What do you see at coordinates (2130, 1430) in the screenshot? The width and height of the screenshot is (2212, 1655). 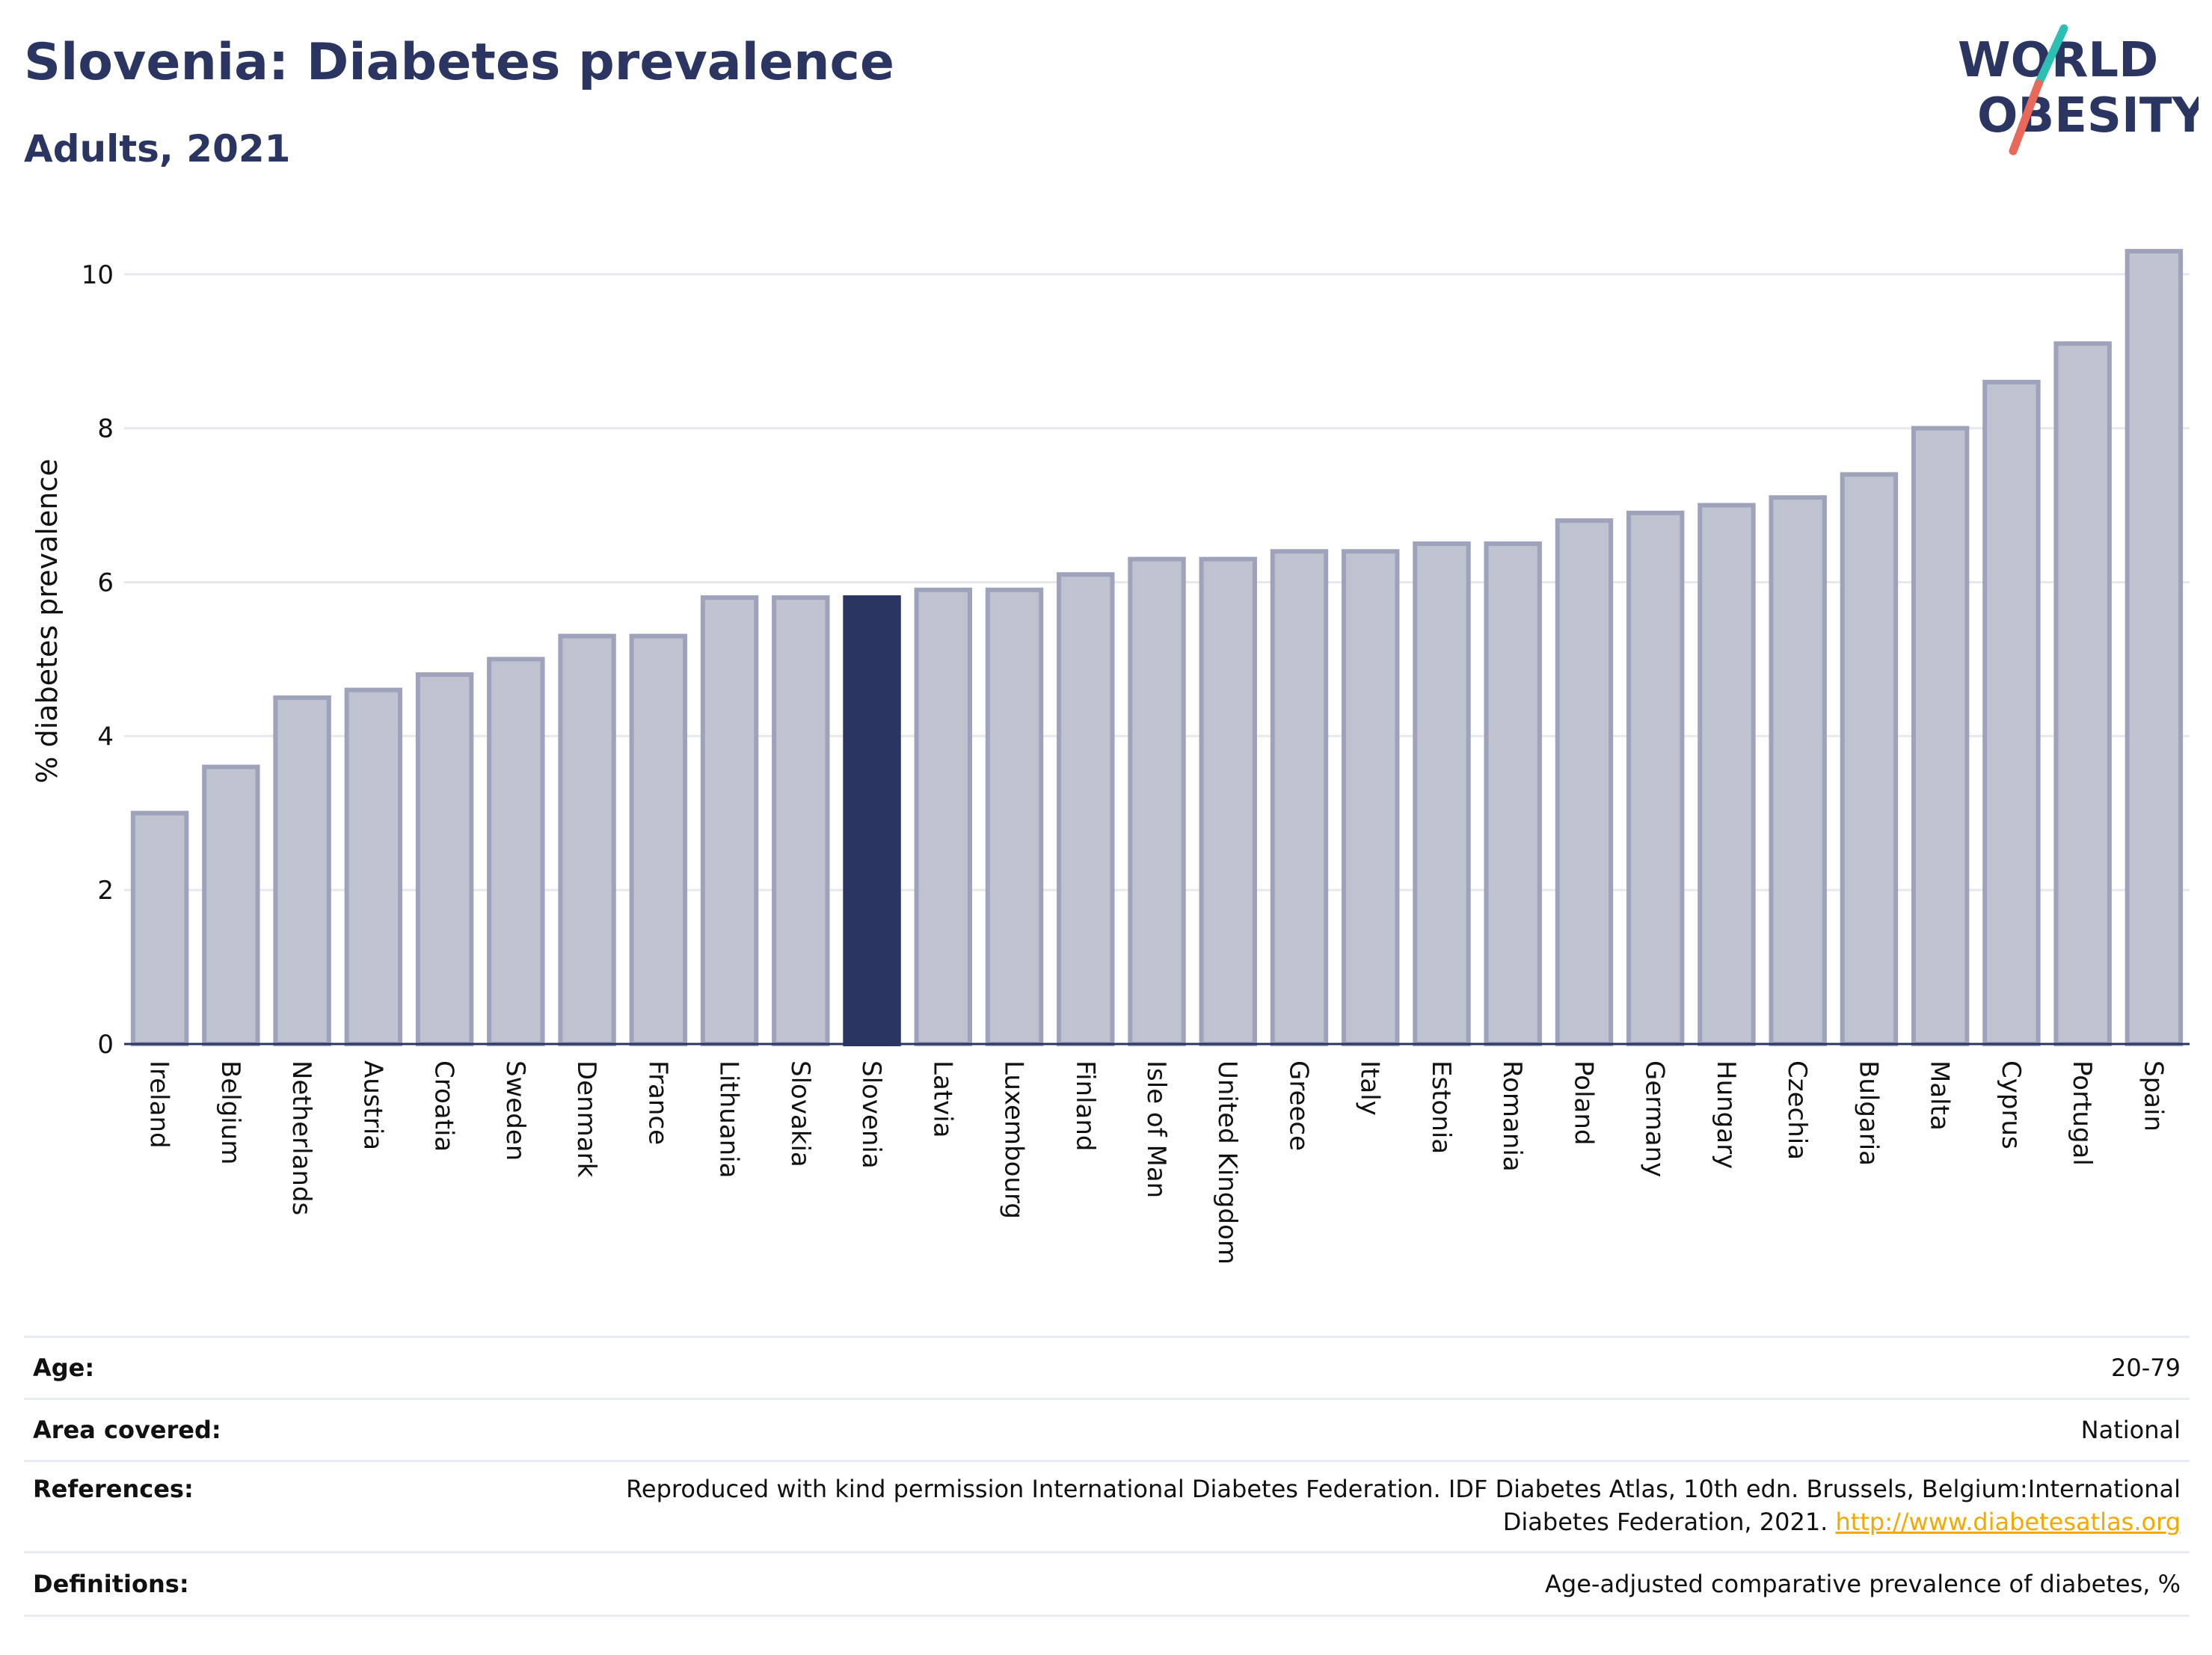 I see `area-value: National` at bounding box center [2130, 1430].